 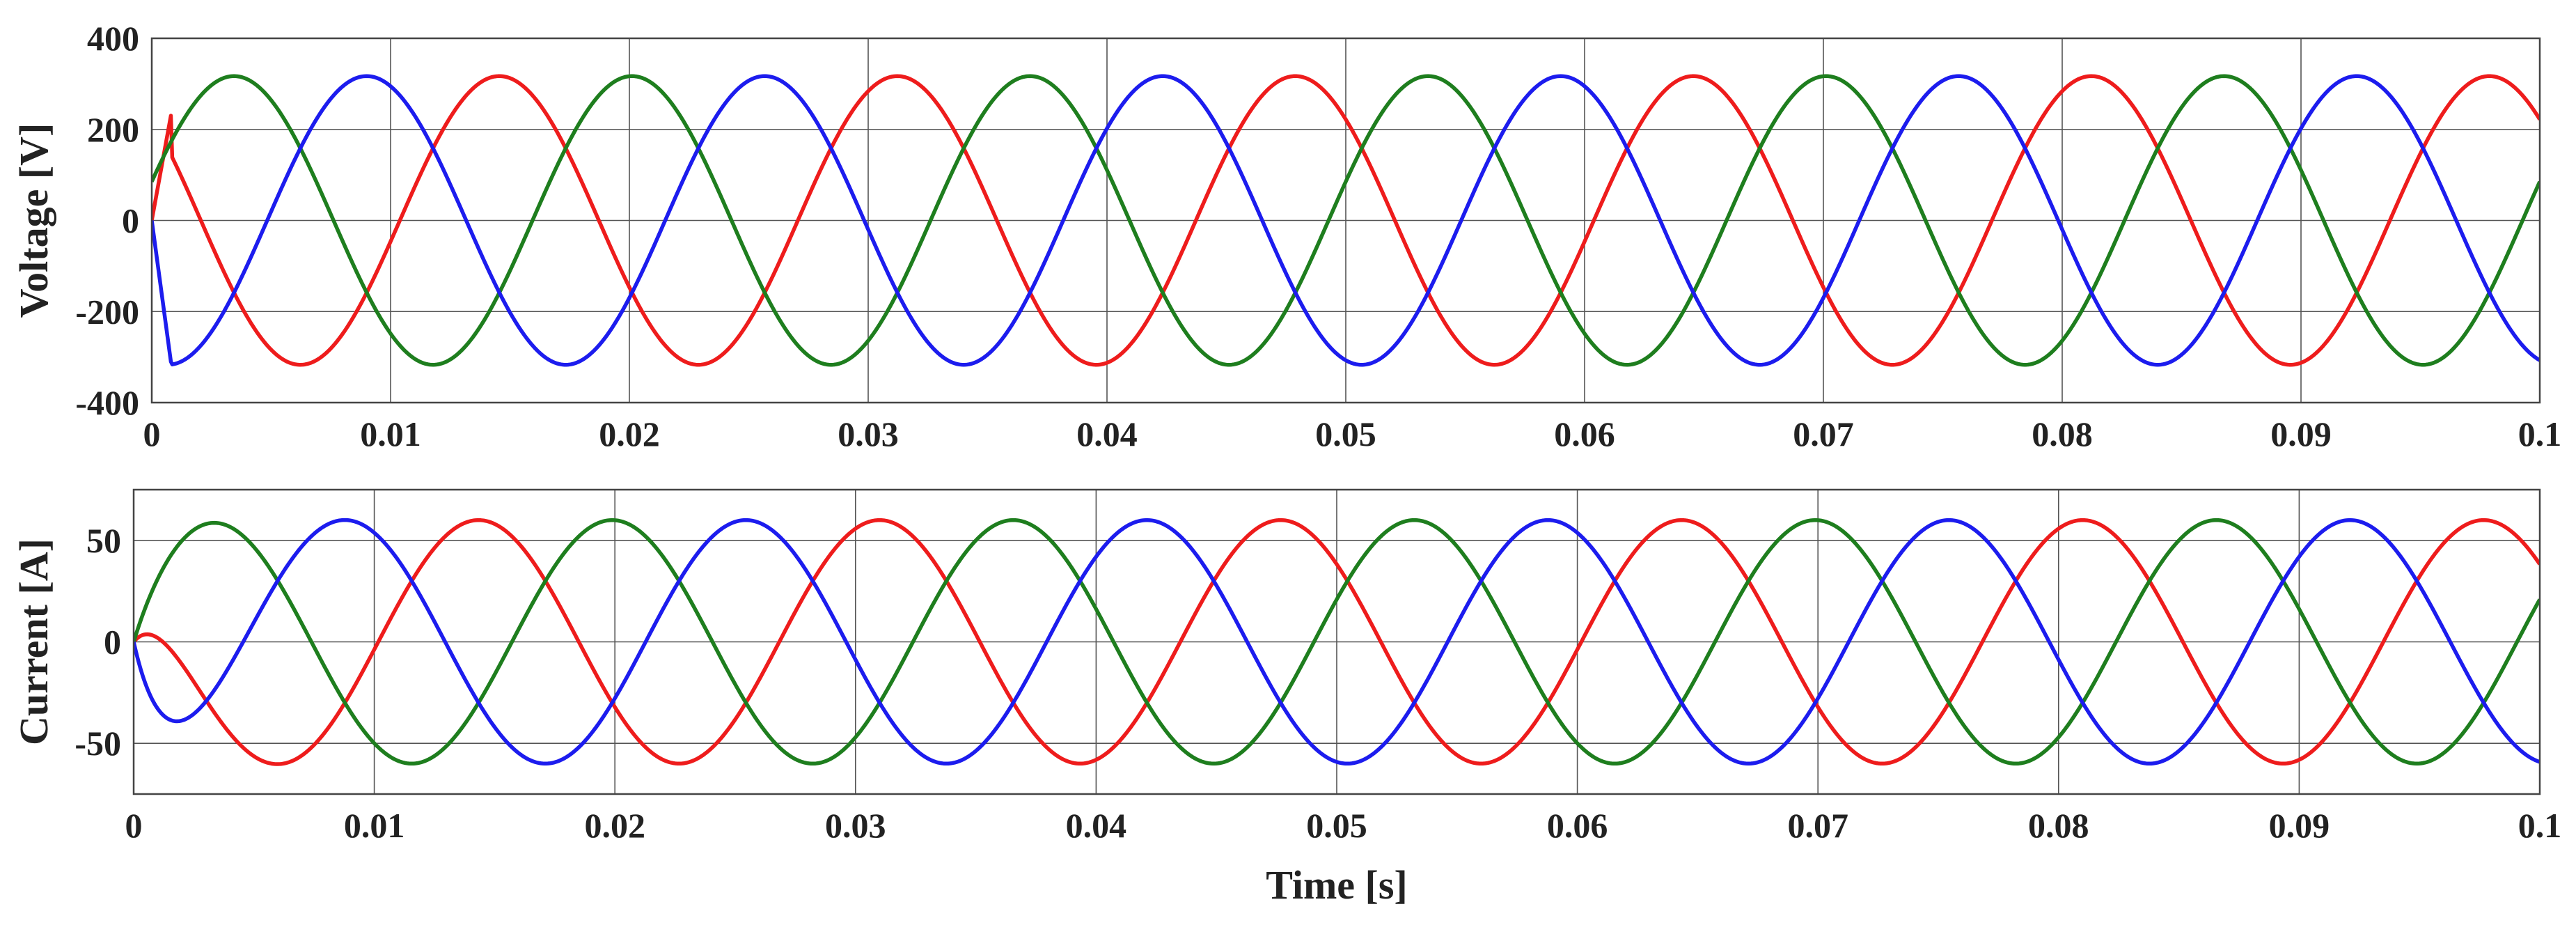 I want to click on y-tick-label: 50, so click(x=103, y=540).